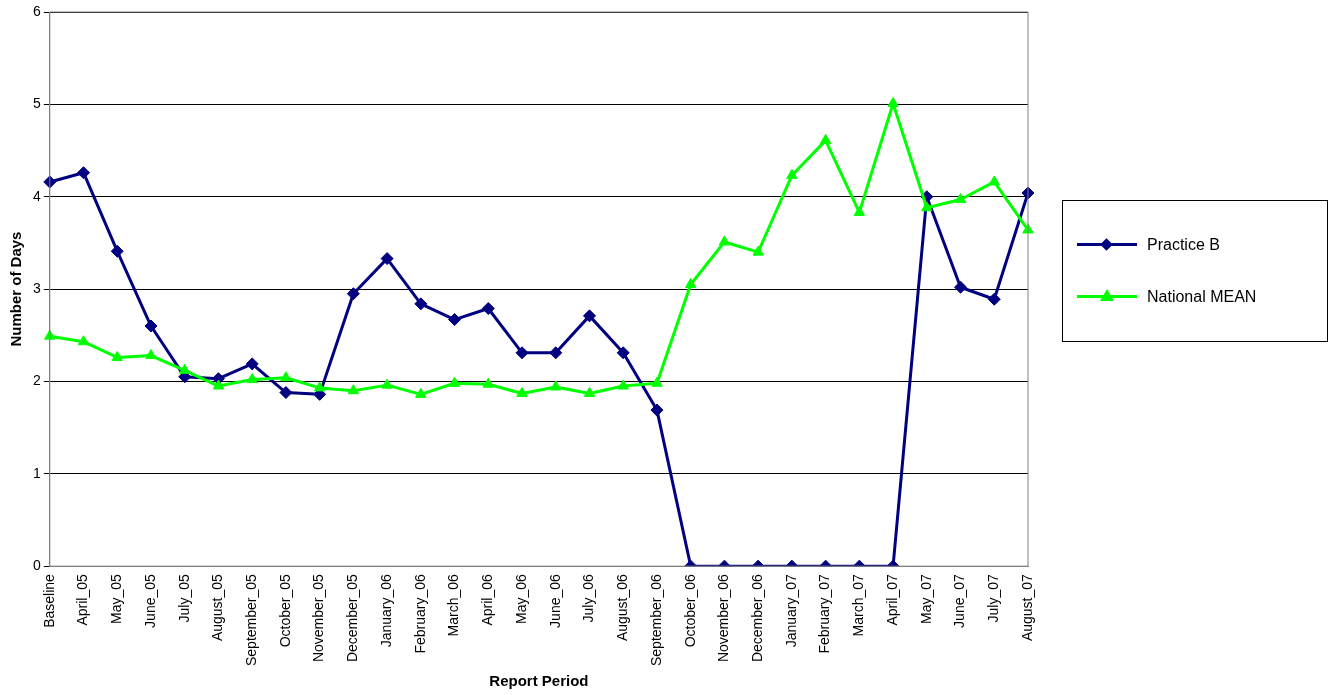  What do you see at coordinates (689, 610) in the screenshot?
I see `x-tick-label: October_06` at bounding box center [689, 610].